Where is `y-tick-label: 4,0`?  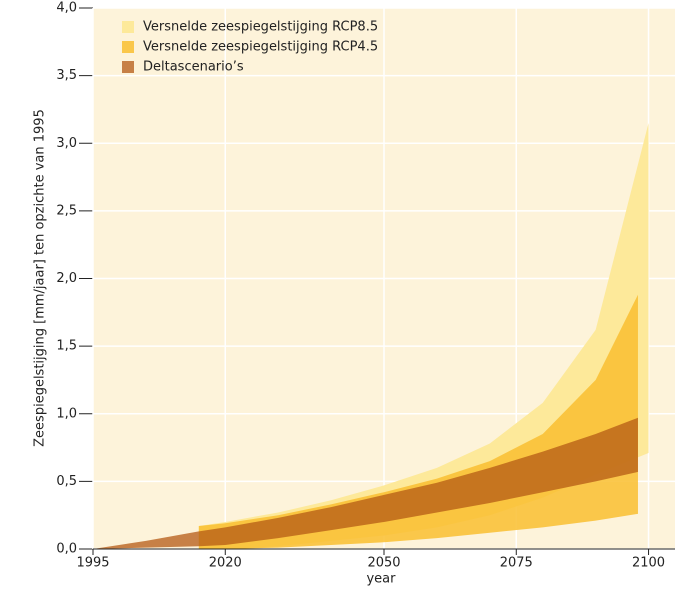 y-tick-label: 4,0 is located at coordinates (66, 8).